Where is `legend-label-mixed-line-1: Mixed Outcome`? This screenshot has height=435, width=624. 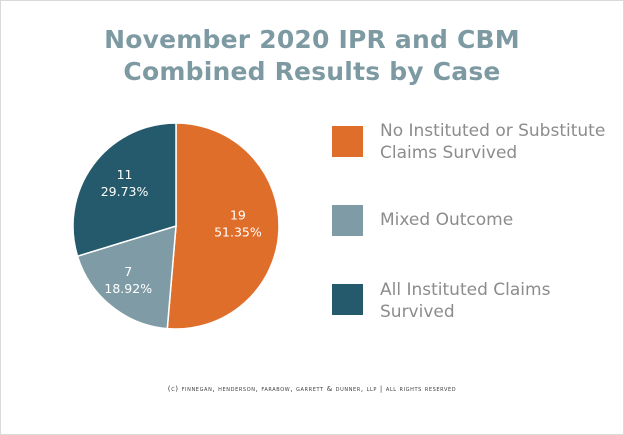 legend-label-mixed-line-1: Mixed Outcome is located at coordinates (447, 220).